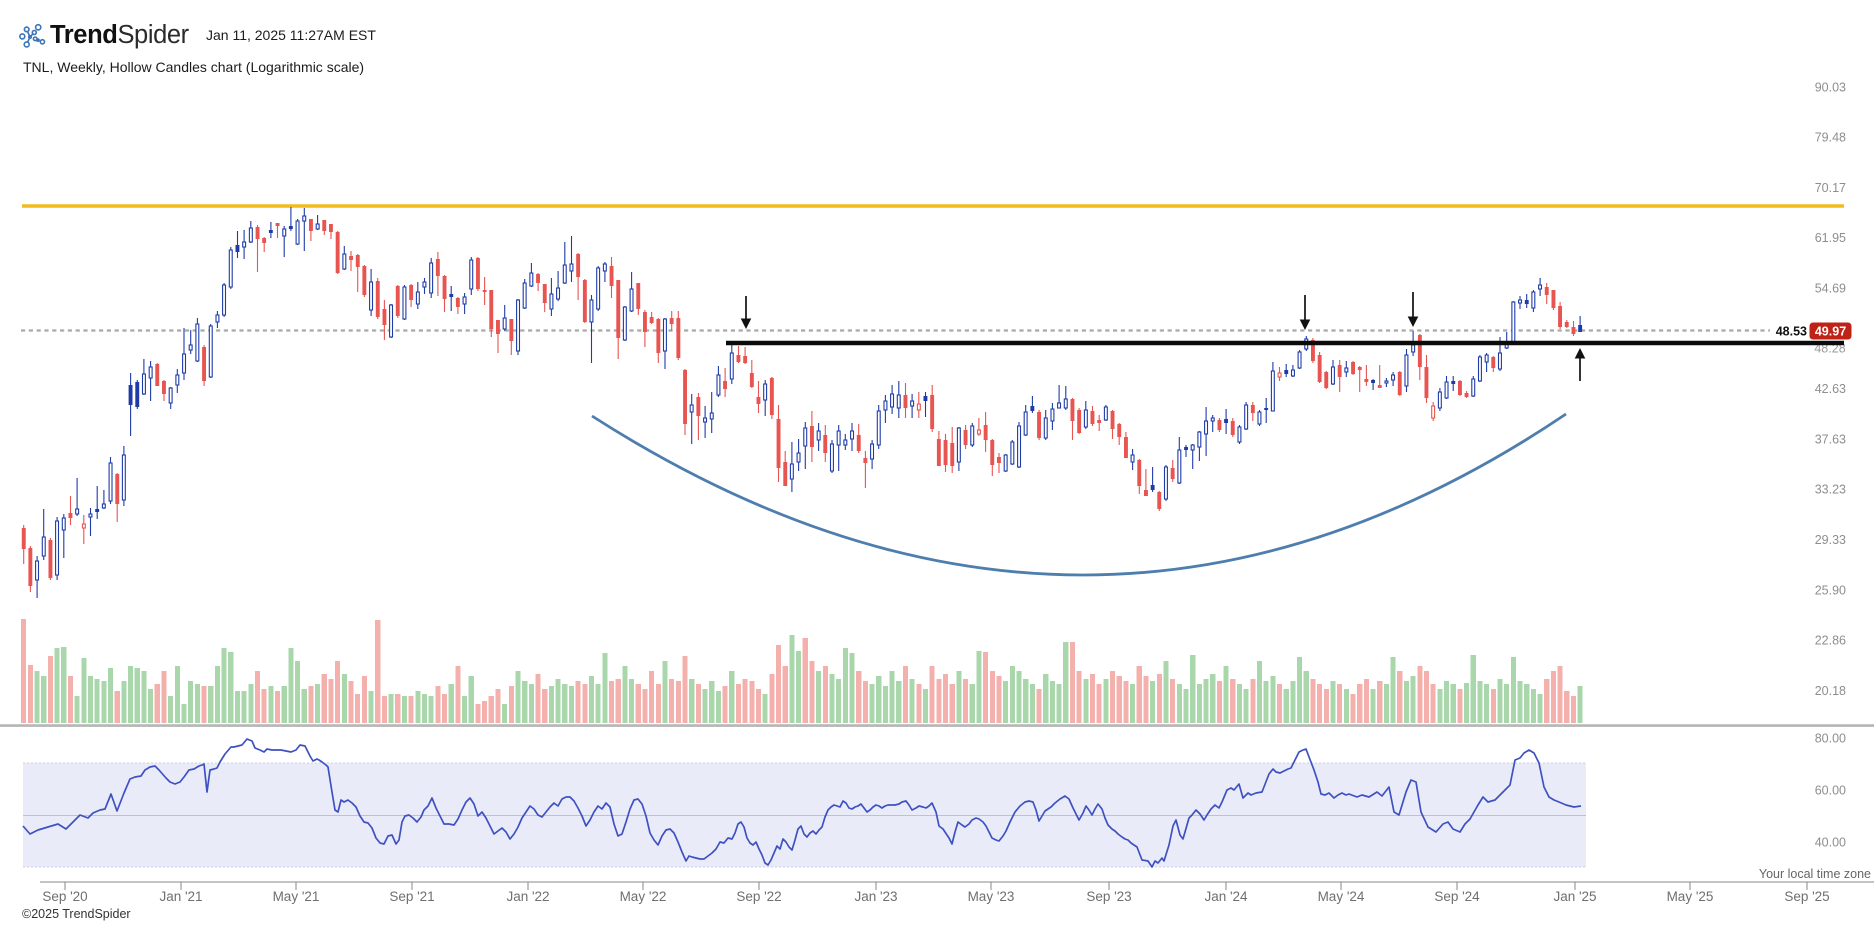 The width and height of the screenshot is (1874, 927). I want to click on svg-text: Sep '22, so click(758, 896).